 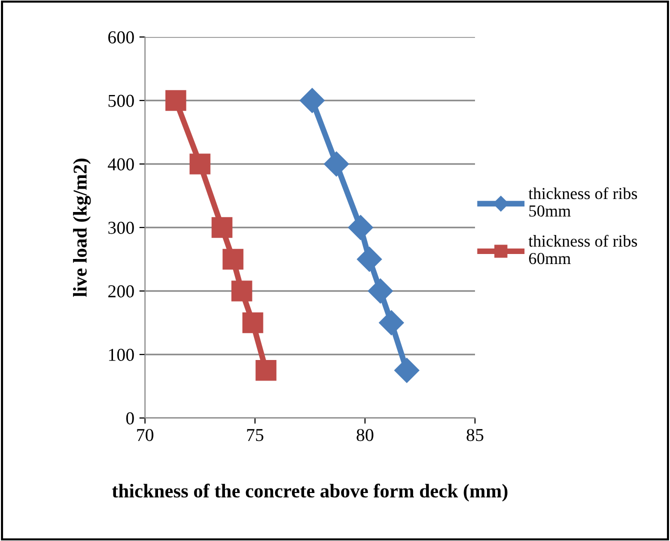 I want to click on x-axis-title: thickness of the concrete above form deck (mm), so click(x=310, y=493).